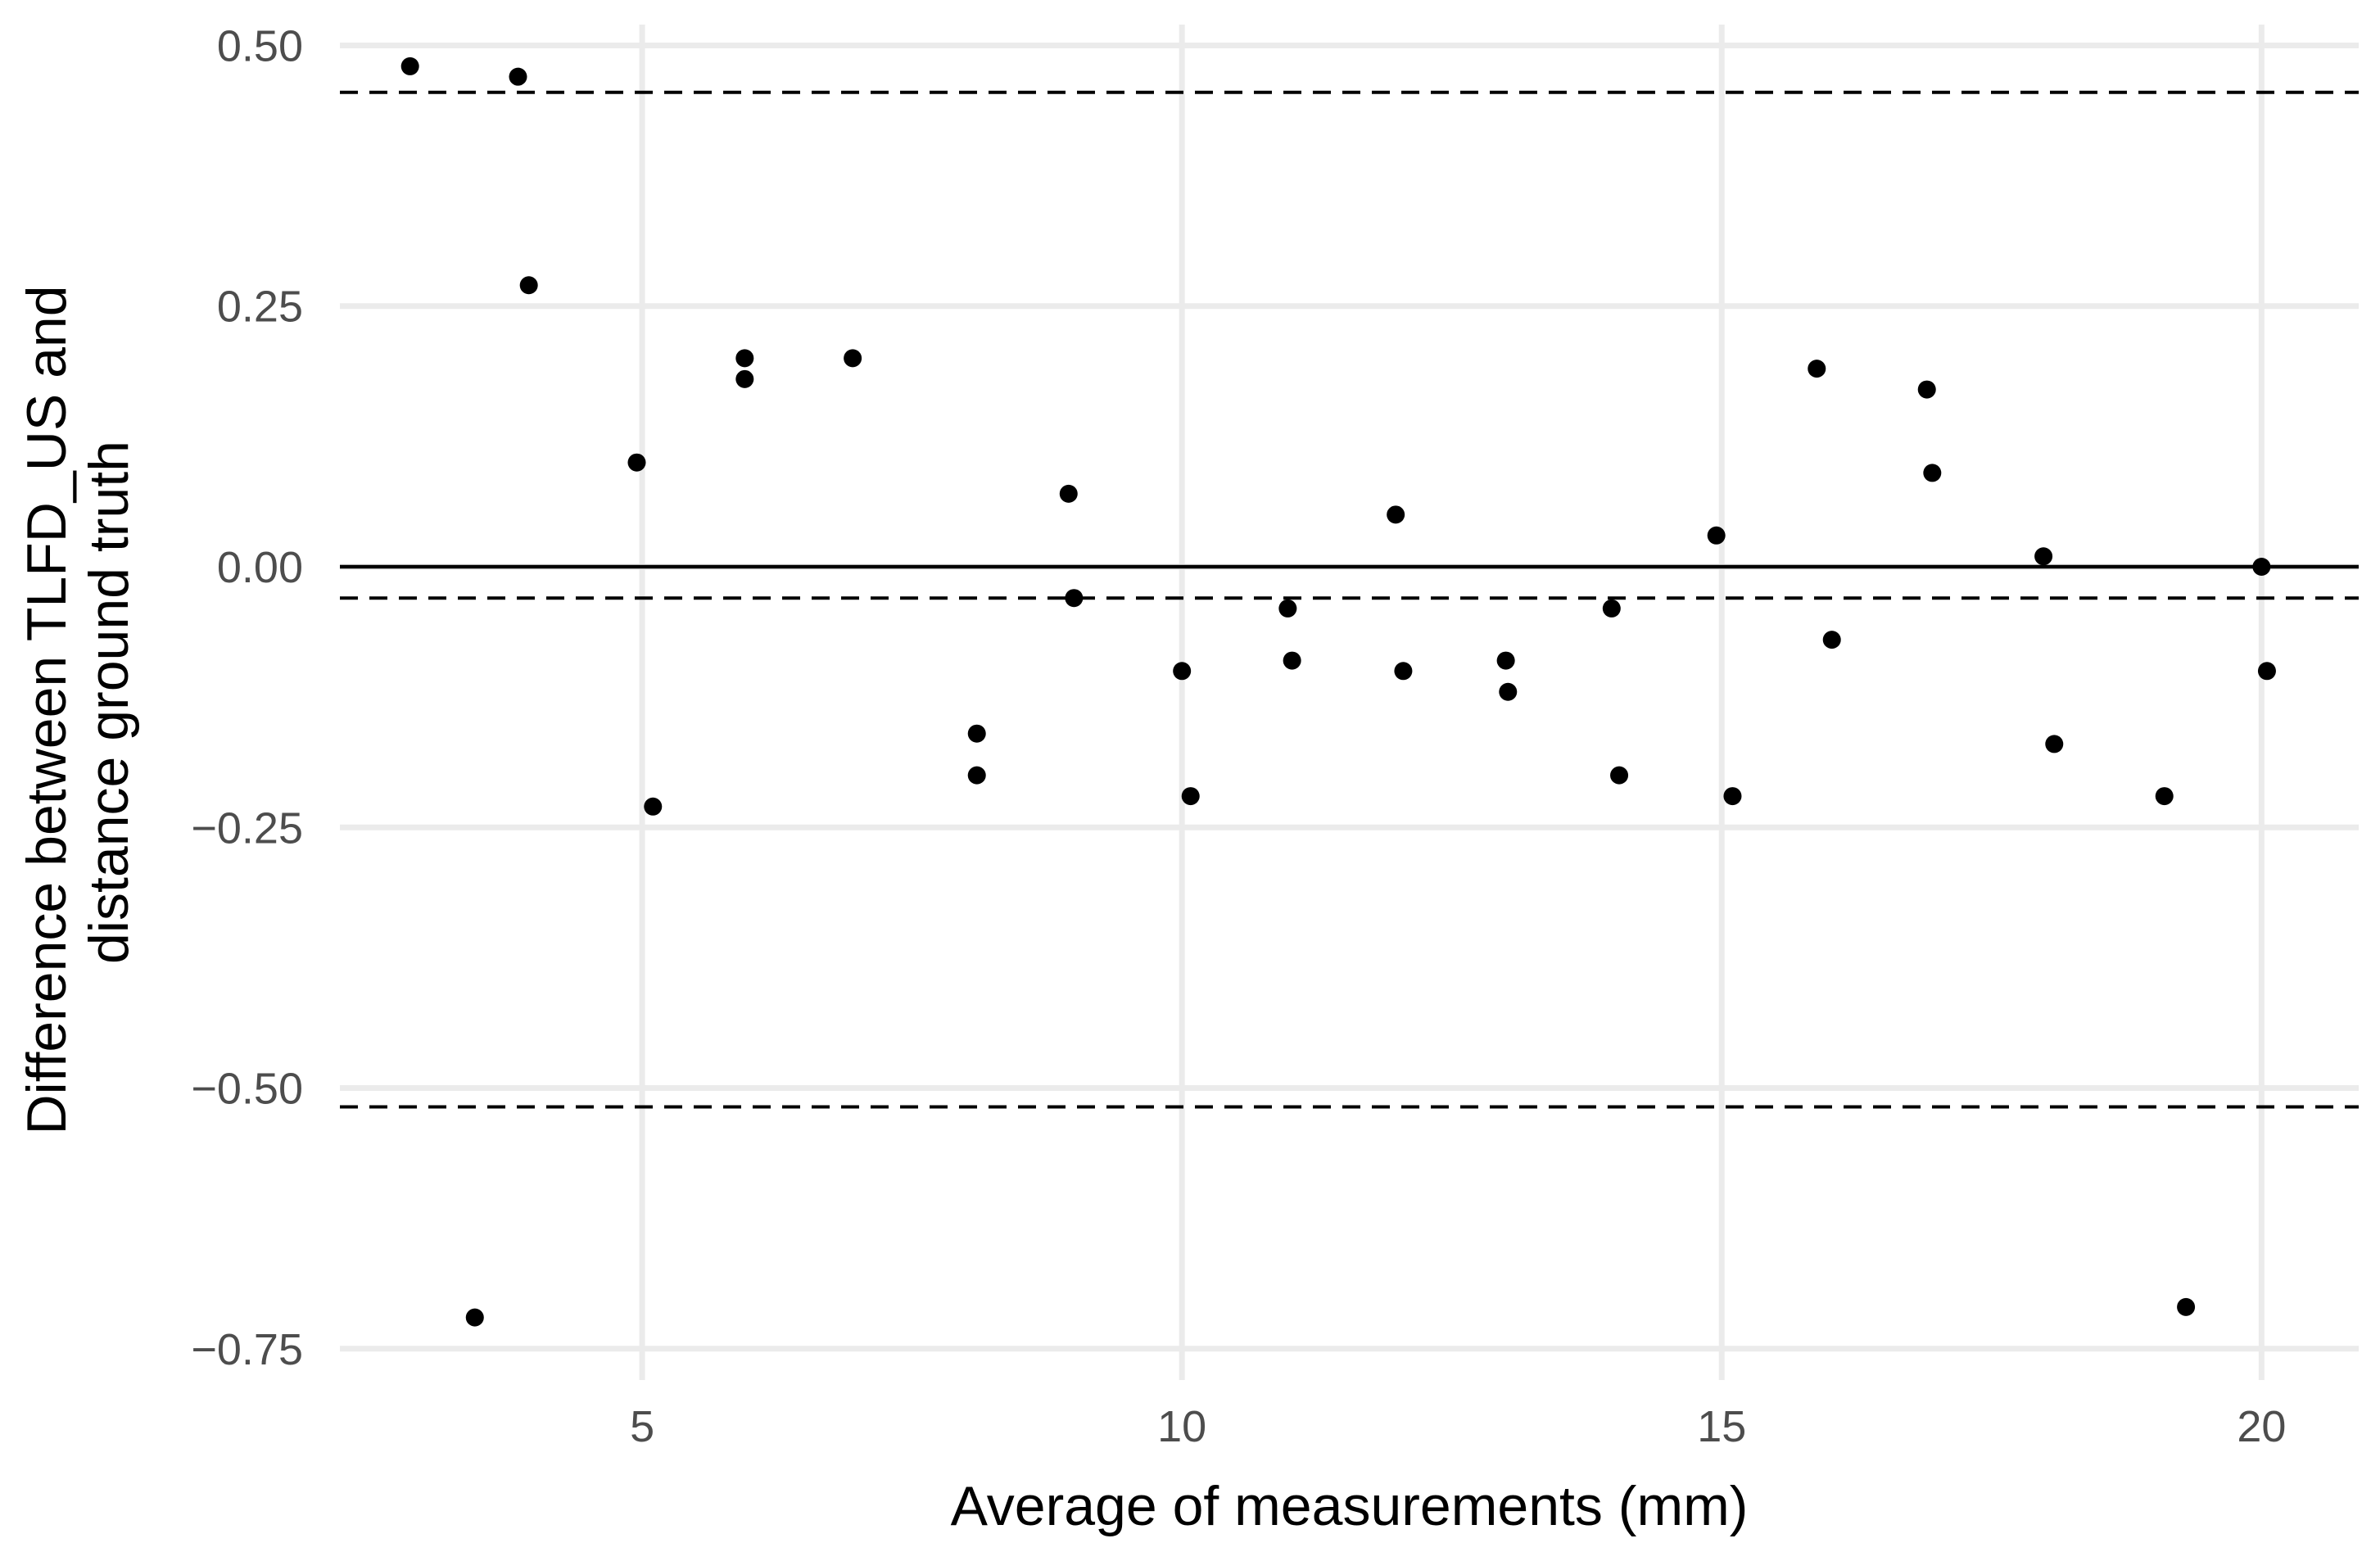 The image size is (2380, 1552). What do you see at coordinates (1350, 1506) in the screenshot?
I see `x-axis-title: Average of measurements (mm)` at bounding box center [1350, 1506].